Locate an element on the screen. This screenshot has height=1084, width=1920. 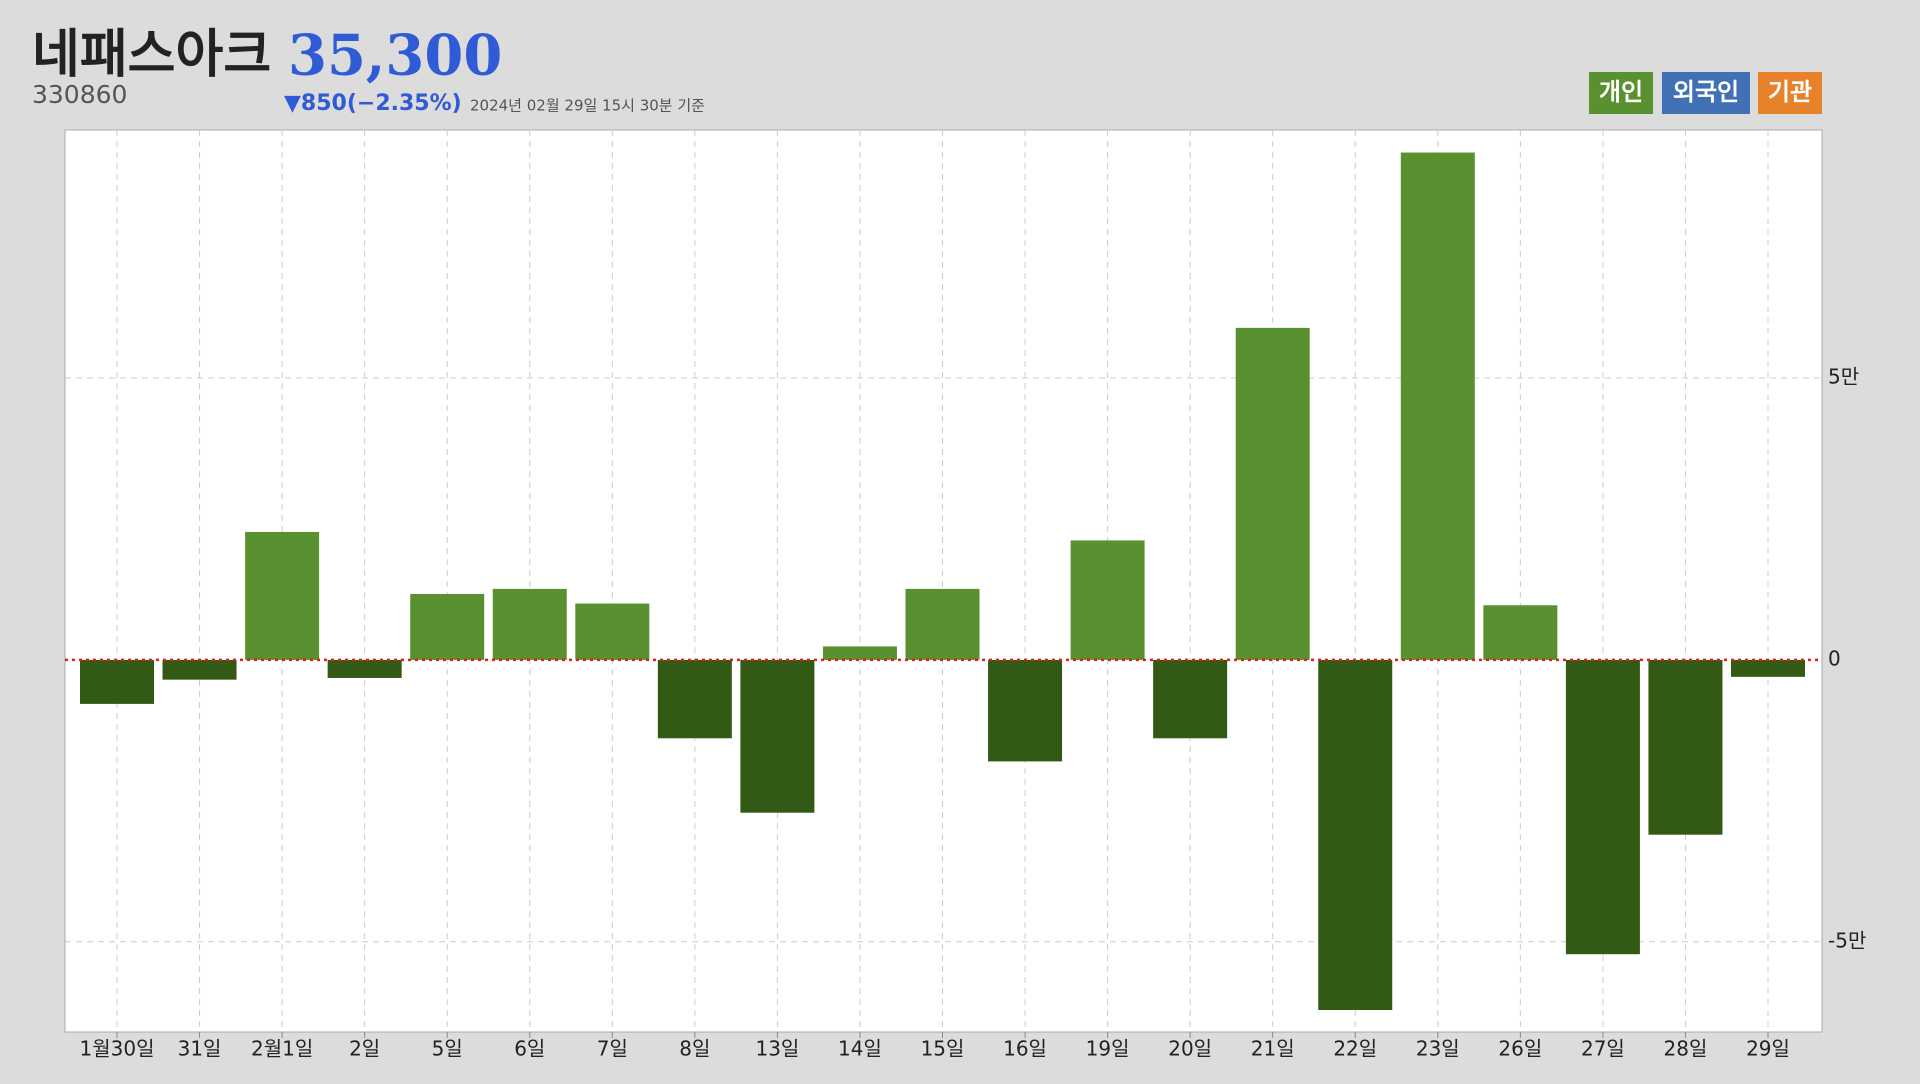
y-tick-label: -5만 is located at coordinates (1847, 940).